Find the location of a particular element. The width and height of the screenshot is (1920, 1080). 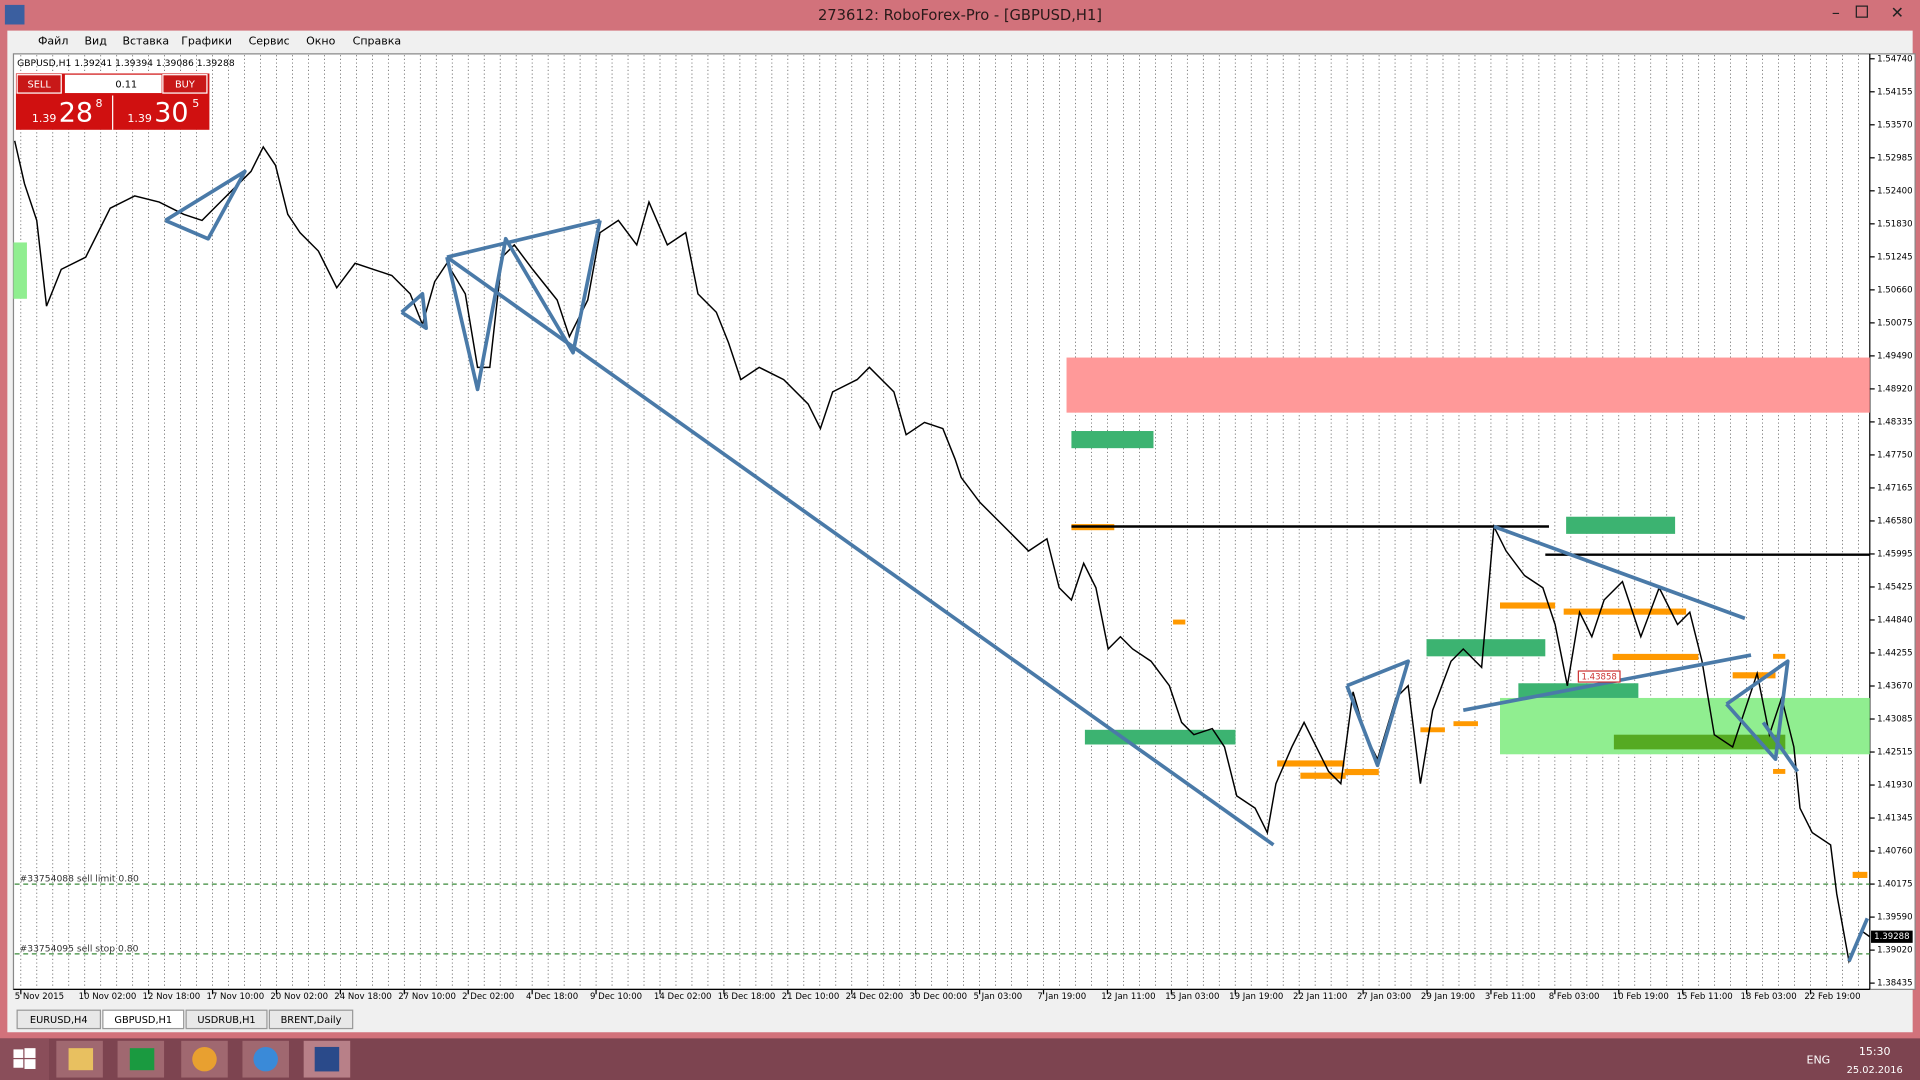

bid-main: 28 is located at coordinates (76, 112).